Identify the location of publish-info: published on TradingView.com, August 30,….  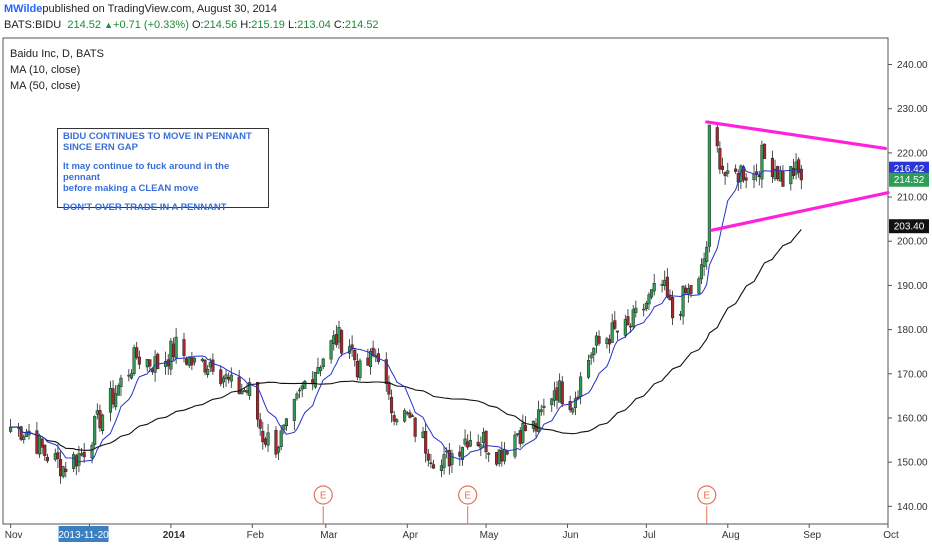
(160, 9).